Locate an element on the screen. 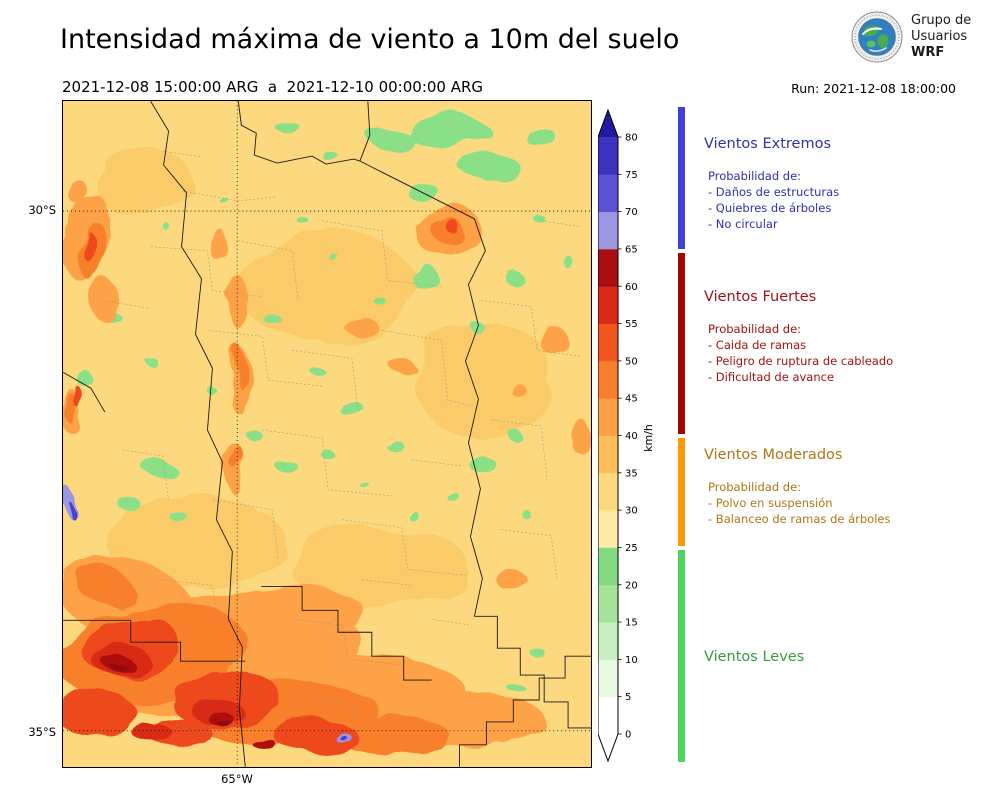 The width and height of the screenshot is (1000, 800). colorbar-tick-label: 80 is located at coordinates (631, 138).